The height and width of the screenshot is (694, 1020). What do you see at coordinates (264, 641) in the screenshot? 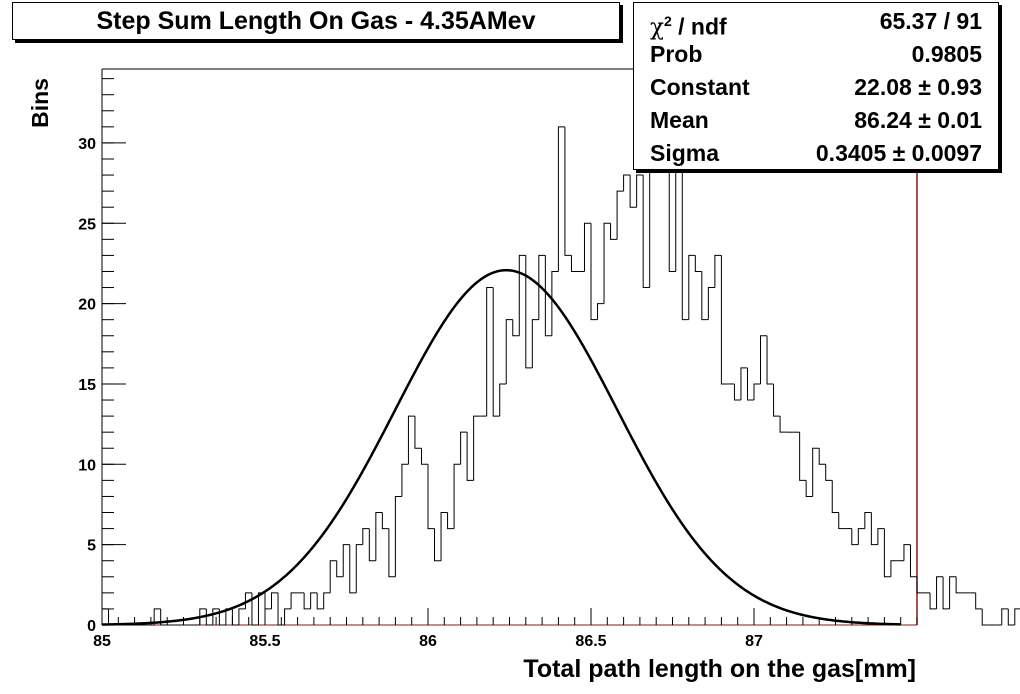
I see `x-tick-label: 85.5` at bounding box center [264, 641].